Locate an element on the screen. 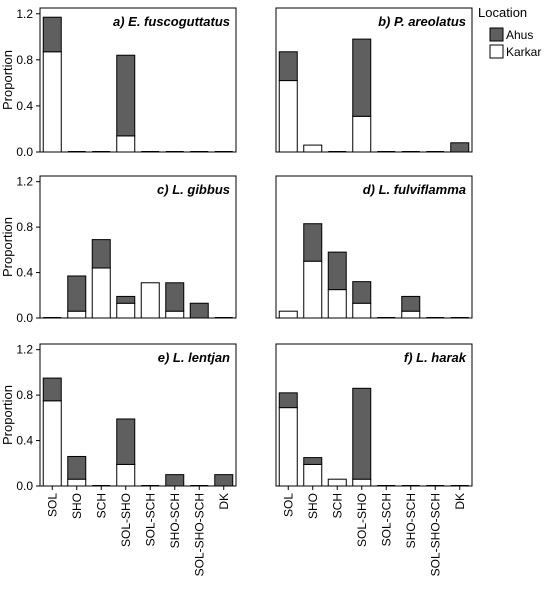  panel-title: b) P. areolatus is located at coordinates (422, 21).